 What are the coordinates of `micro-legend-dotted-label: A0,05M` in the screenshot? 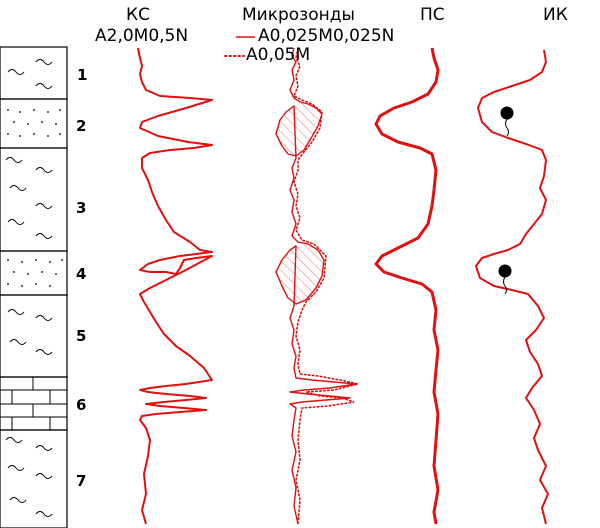 It's located at (278, 55).